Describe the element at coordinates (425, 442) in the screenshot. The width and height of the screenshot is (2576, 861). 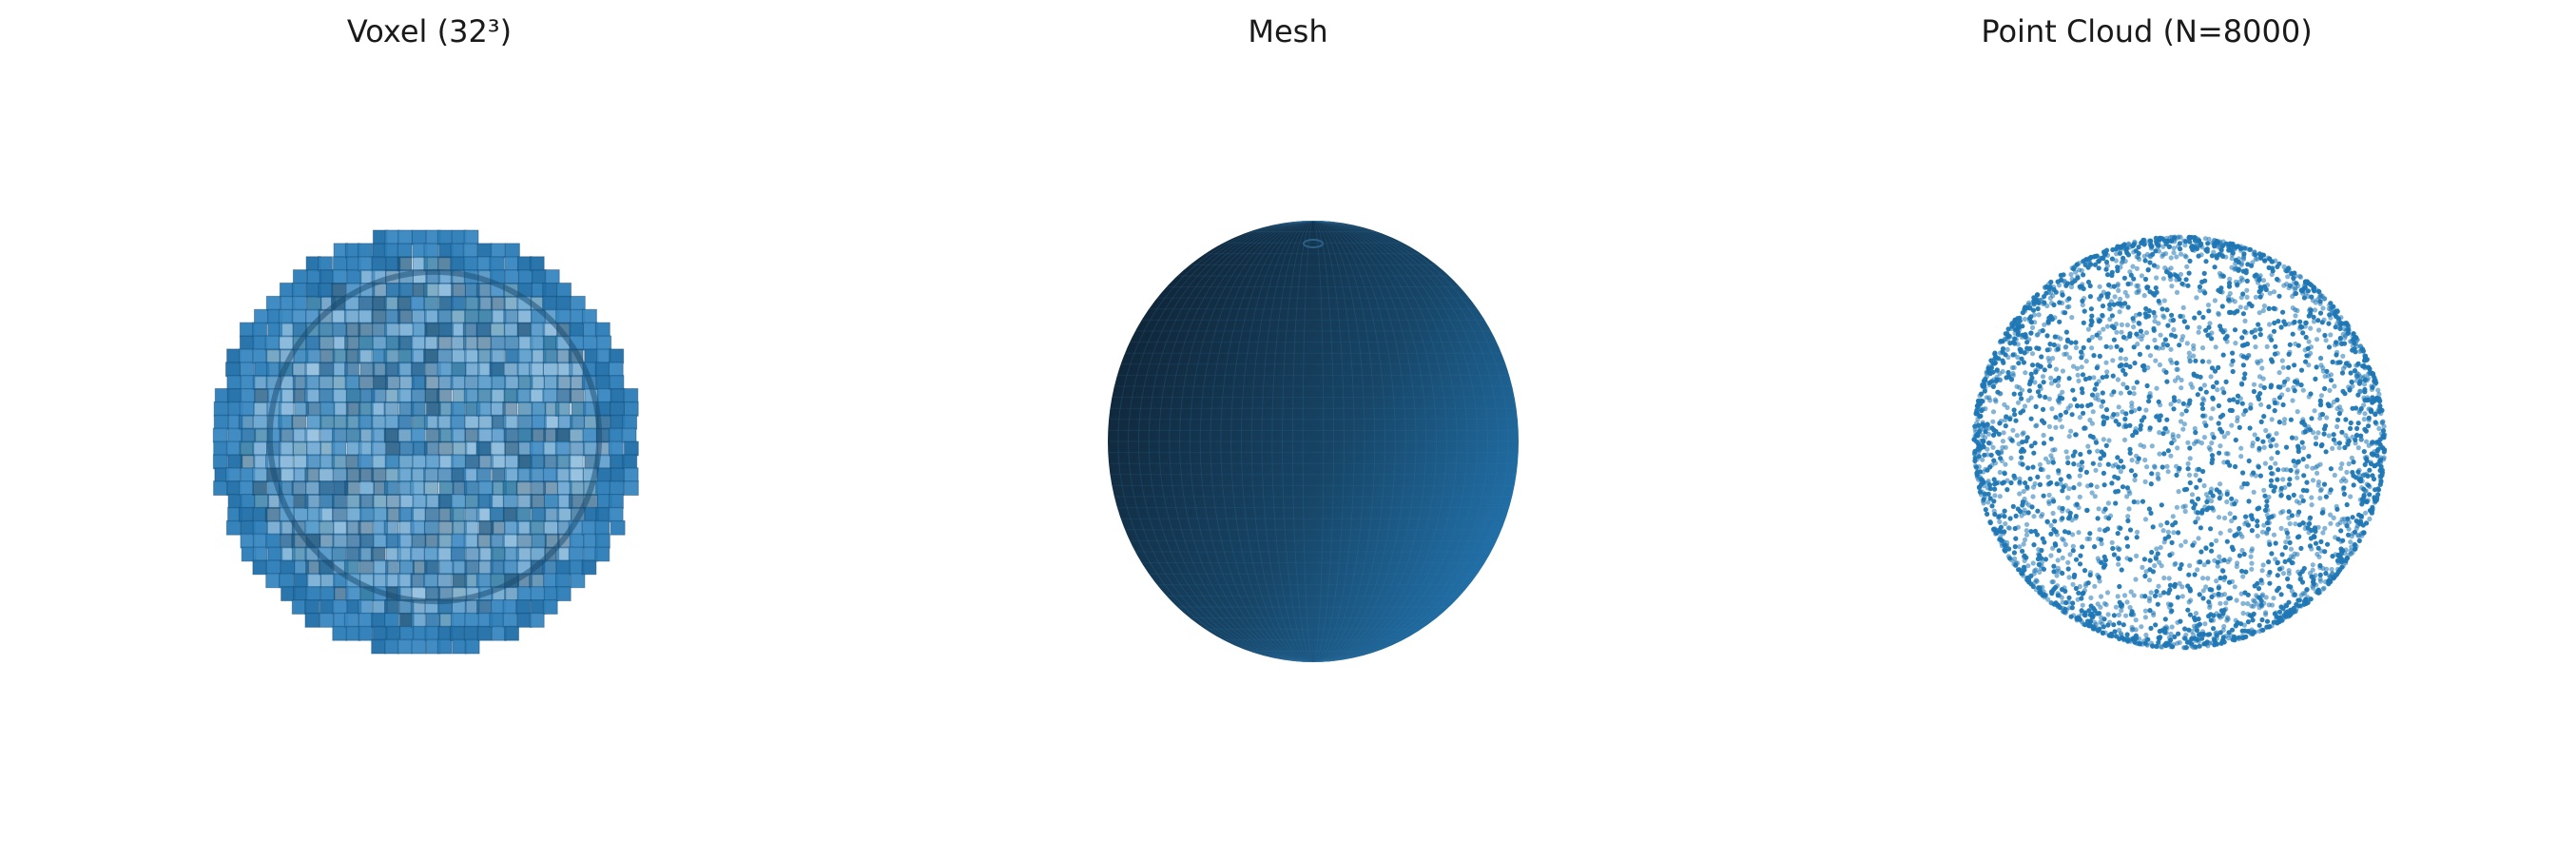
I see `voxel-sphere-render` at that location.